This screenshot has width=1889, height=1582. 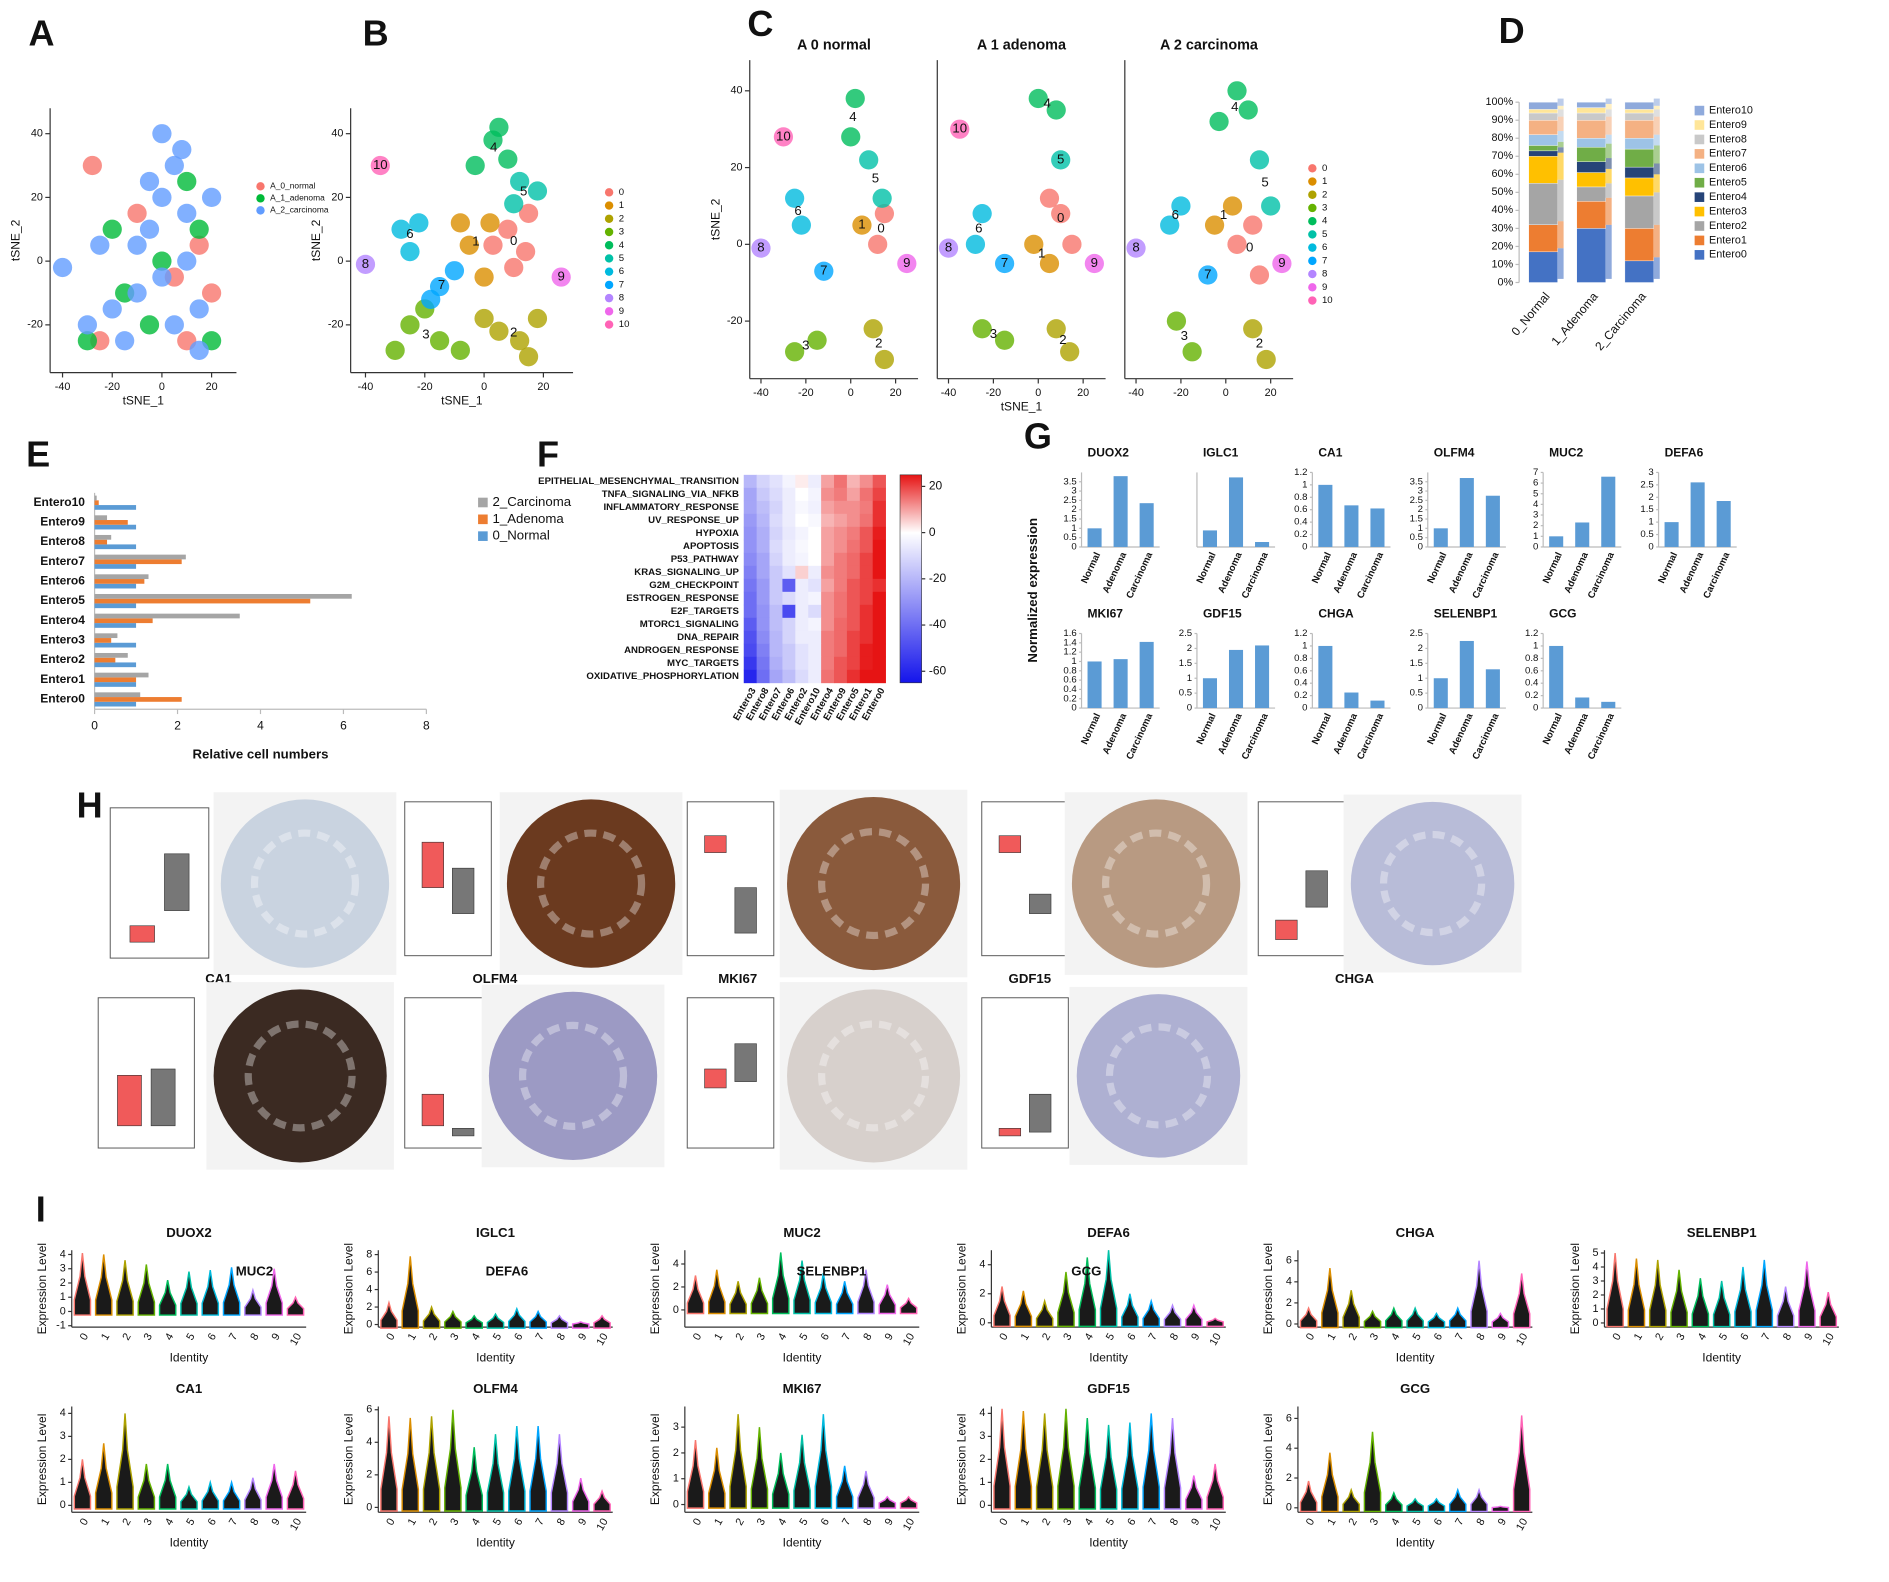 I want to click on y-tick-label: 50%, so click(x=1502, y=192).